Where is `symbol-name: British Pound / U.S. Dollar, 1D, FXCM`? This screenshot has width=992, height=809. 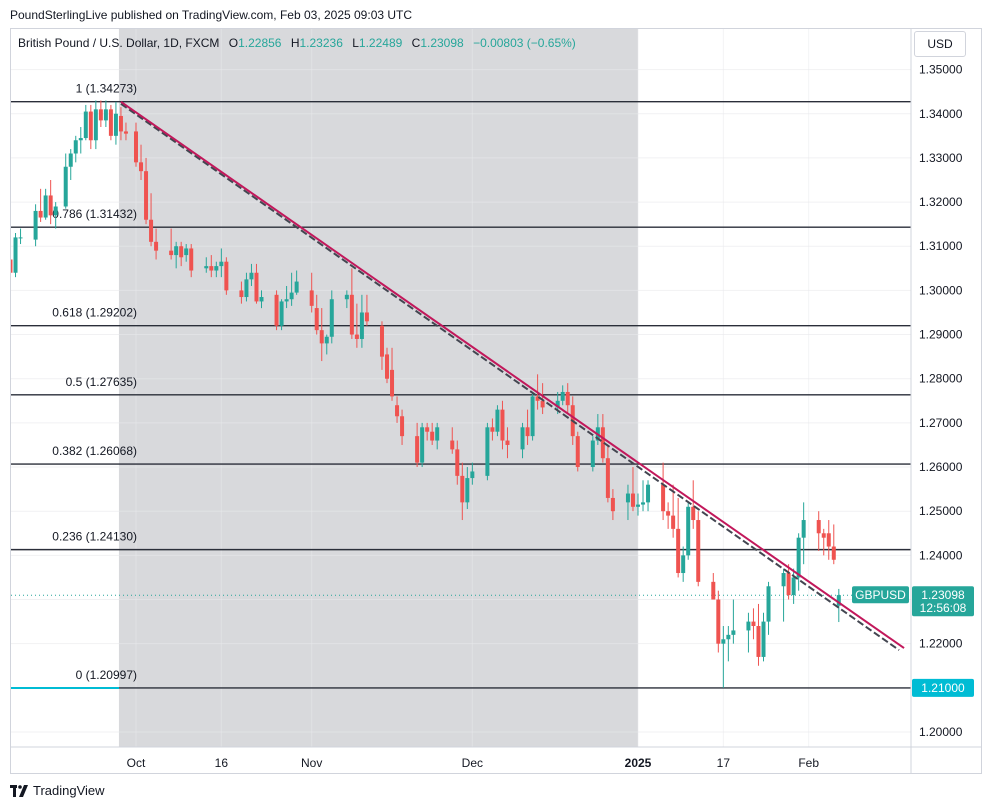 symbol-name: British Pound / U.S. Dollar, 1D, FXCM is located at coordinates (119, 43).